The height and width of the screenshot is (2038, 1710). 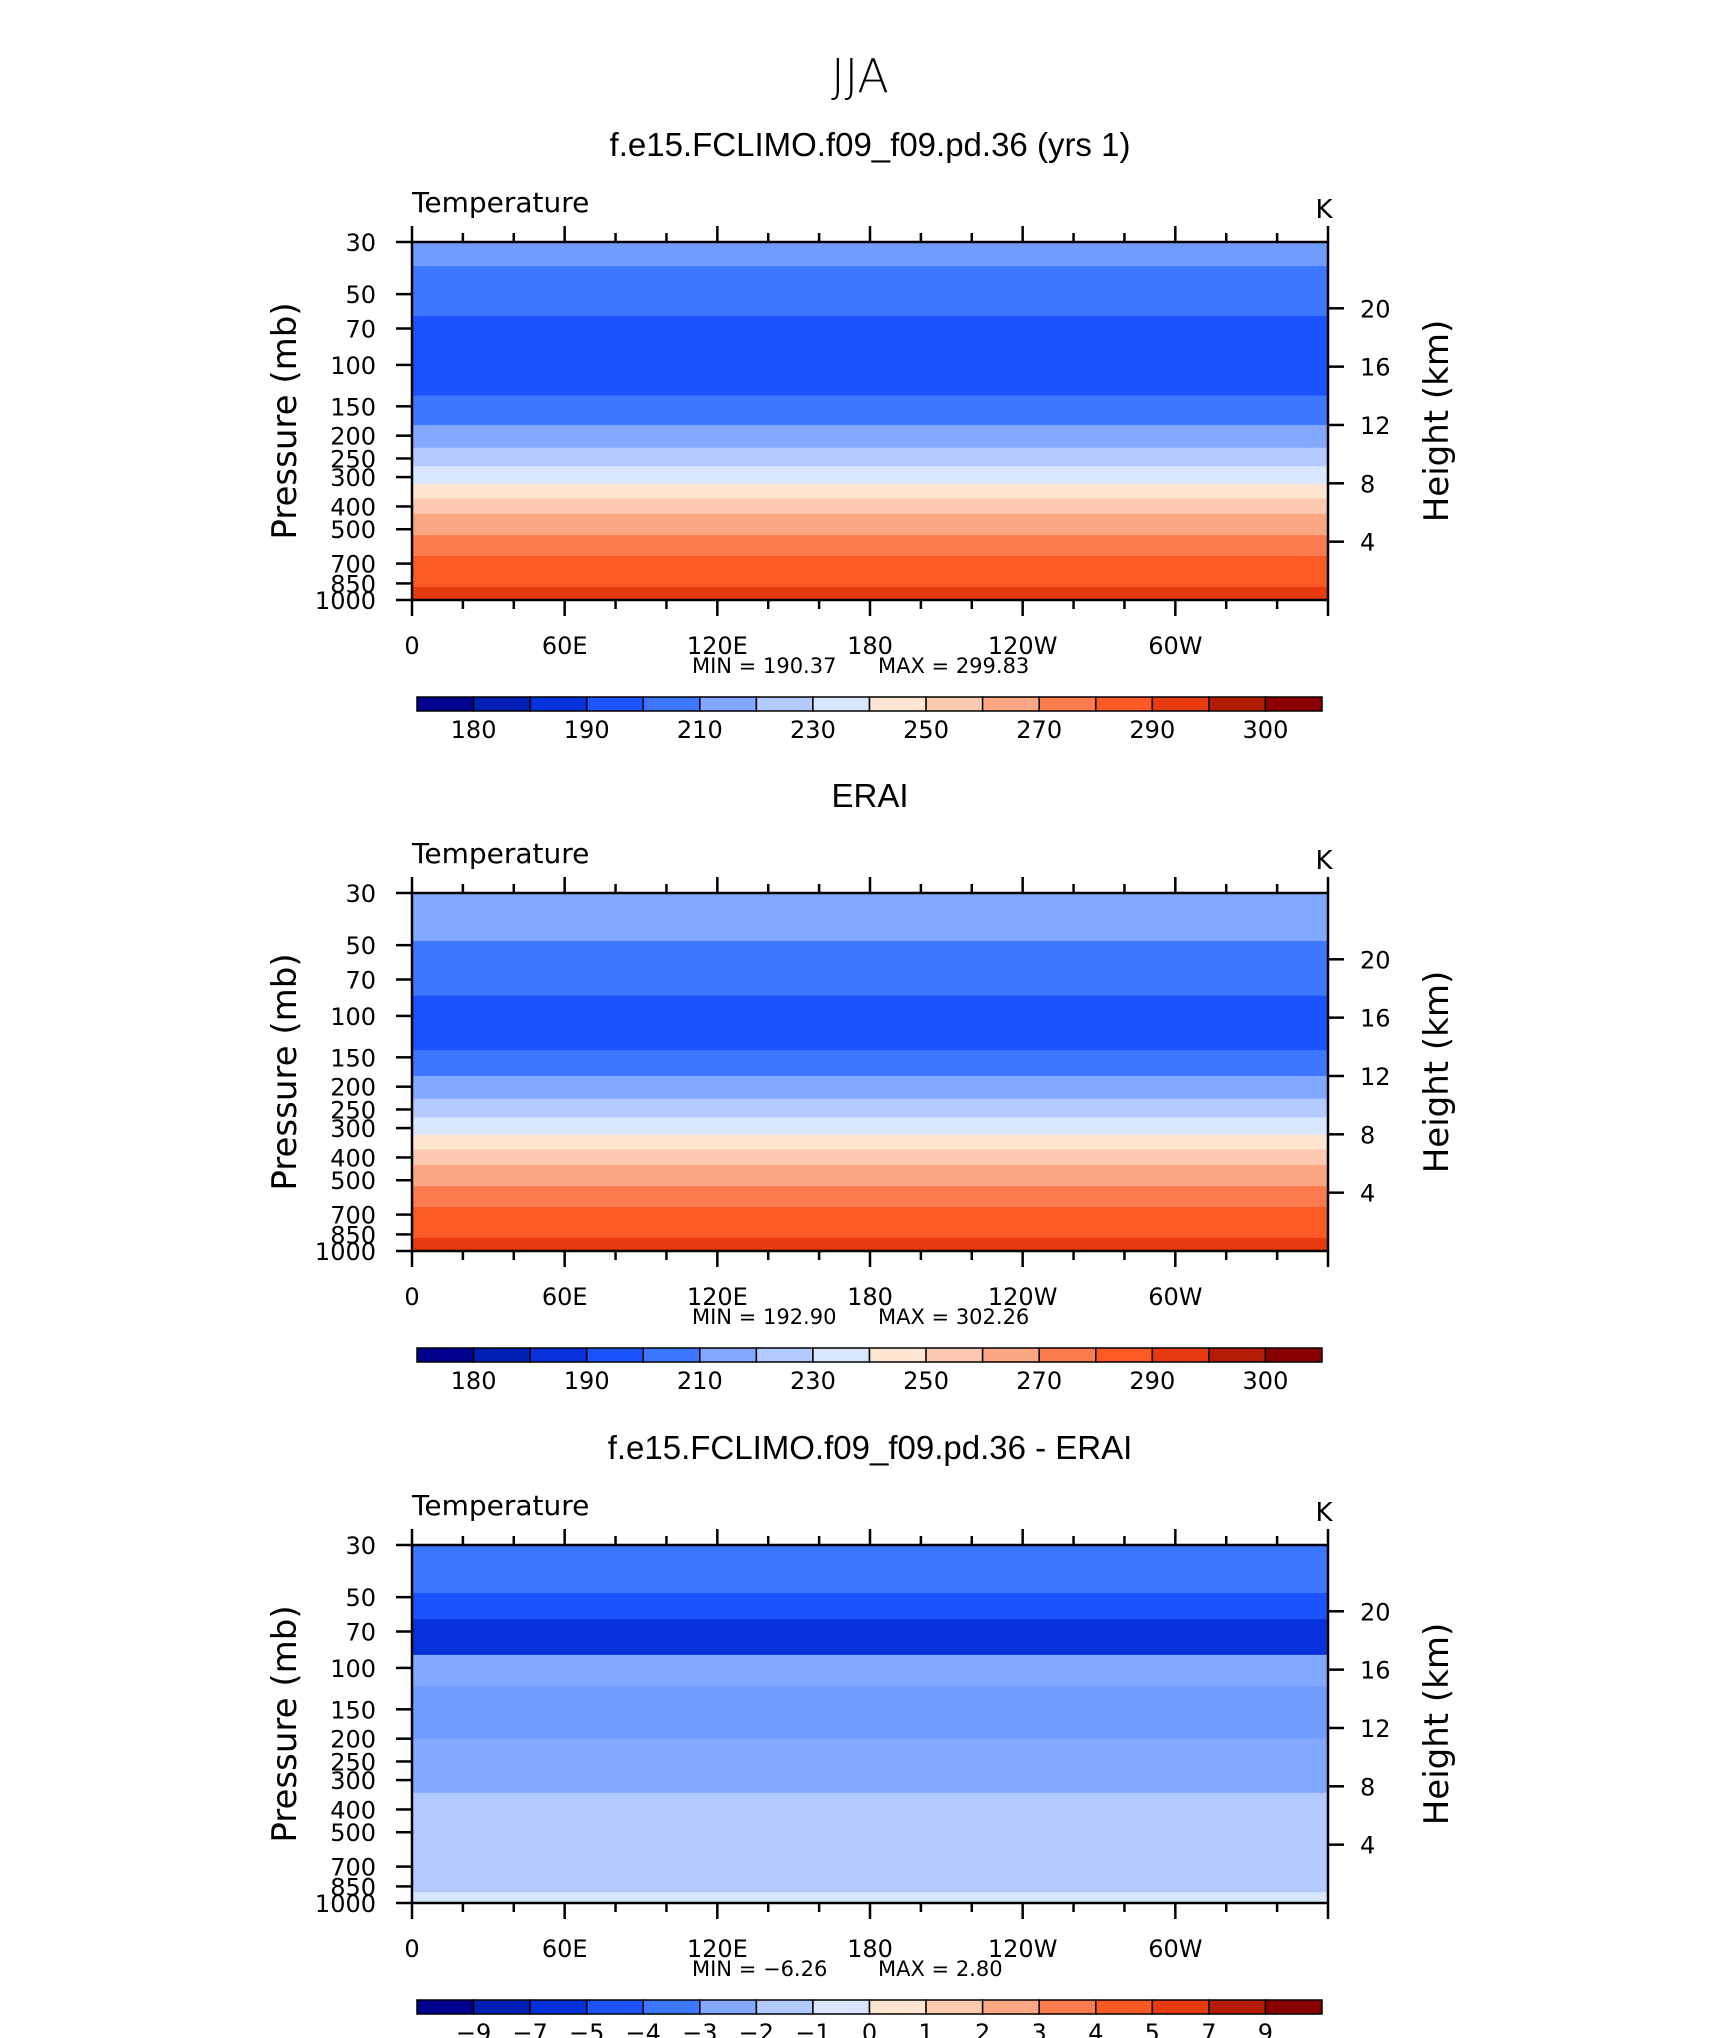 What do you see at coordinates (587, 730) in the screenshot?
I see `colorbar-label: 190` at bounding box center [587, 730].